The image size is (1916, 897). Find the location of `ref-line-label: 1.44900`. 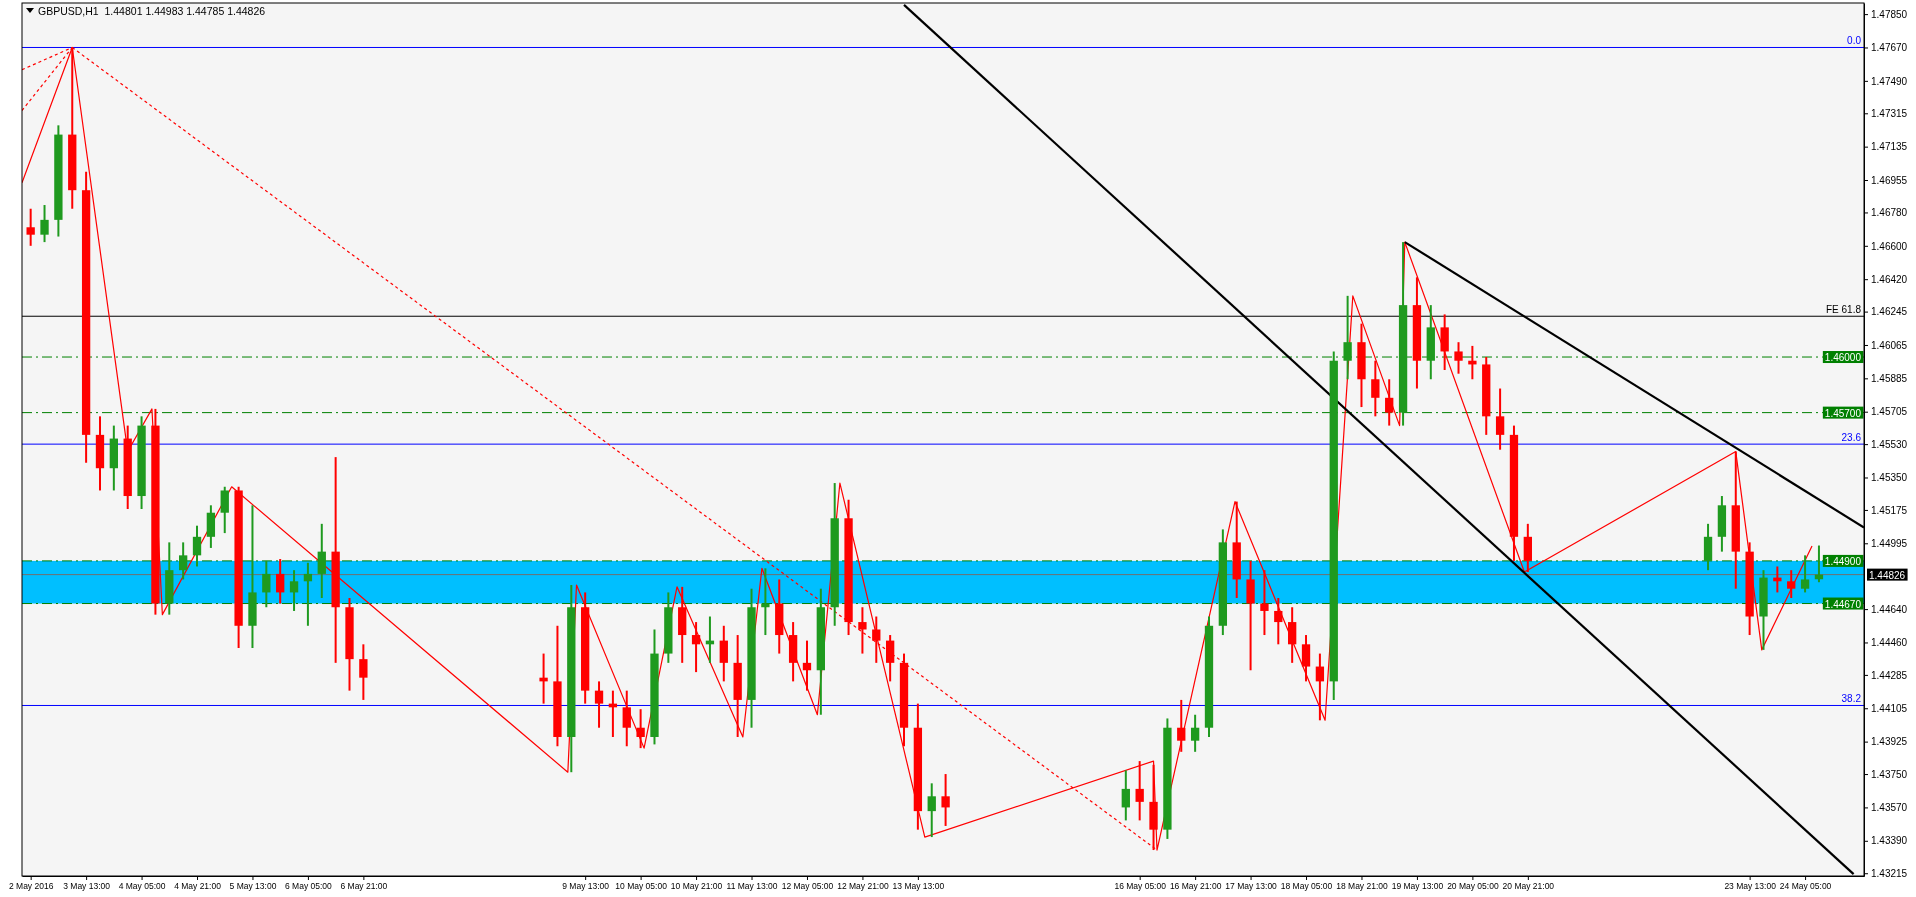

ref-line-label: 1.44900 is located at coordinates (1843, 561).